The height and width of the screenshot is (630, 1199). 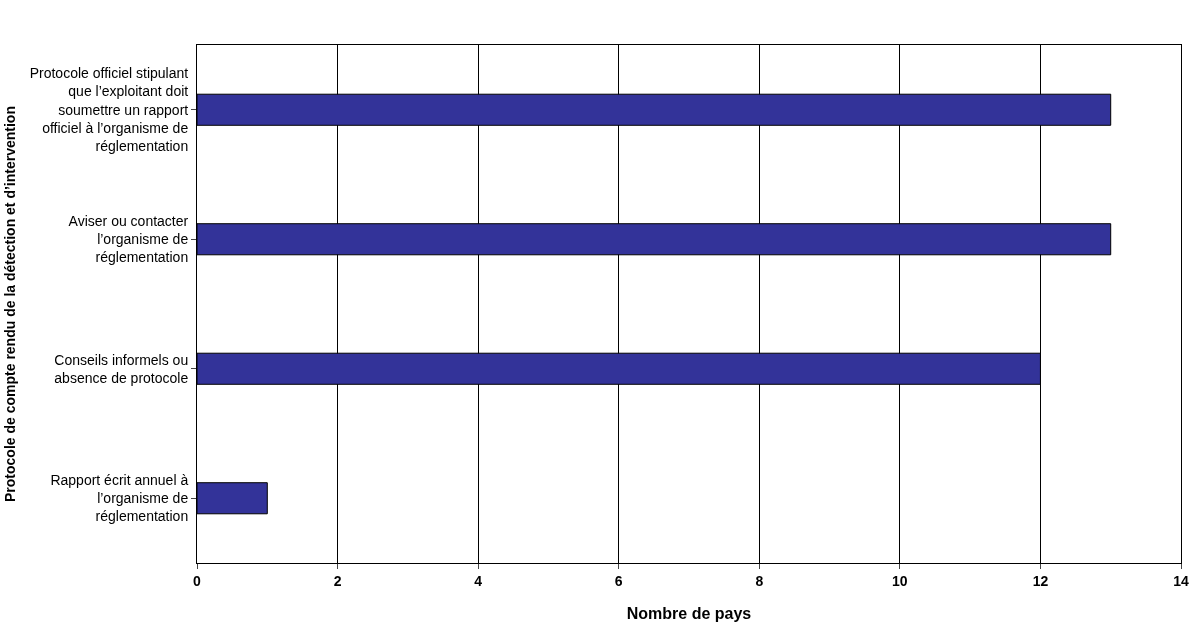 I want to click on y-tick-label: Protocole officiel stipulant que l’exploitant doit soumettre un rapport officiel à l’organisme de réglementation, so click(x=109, y=110).